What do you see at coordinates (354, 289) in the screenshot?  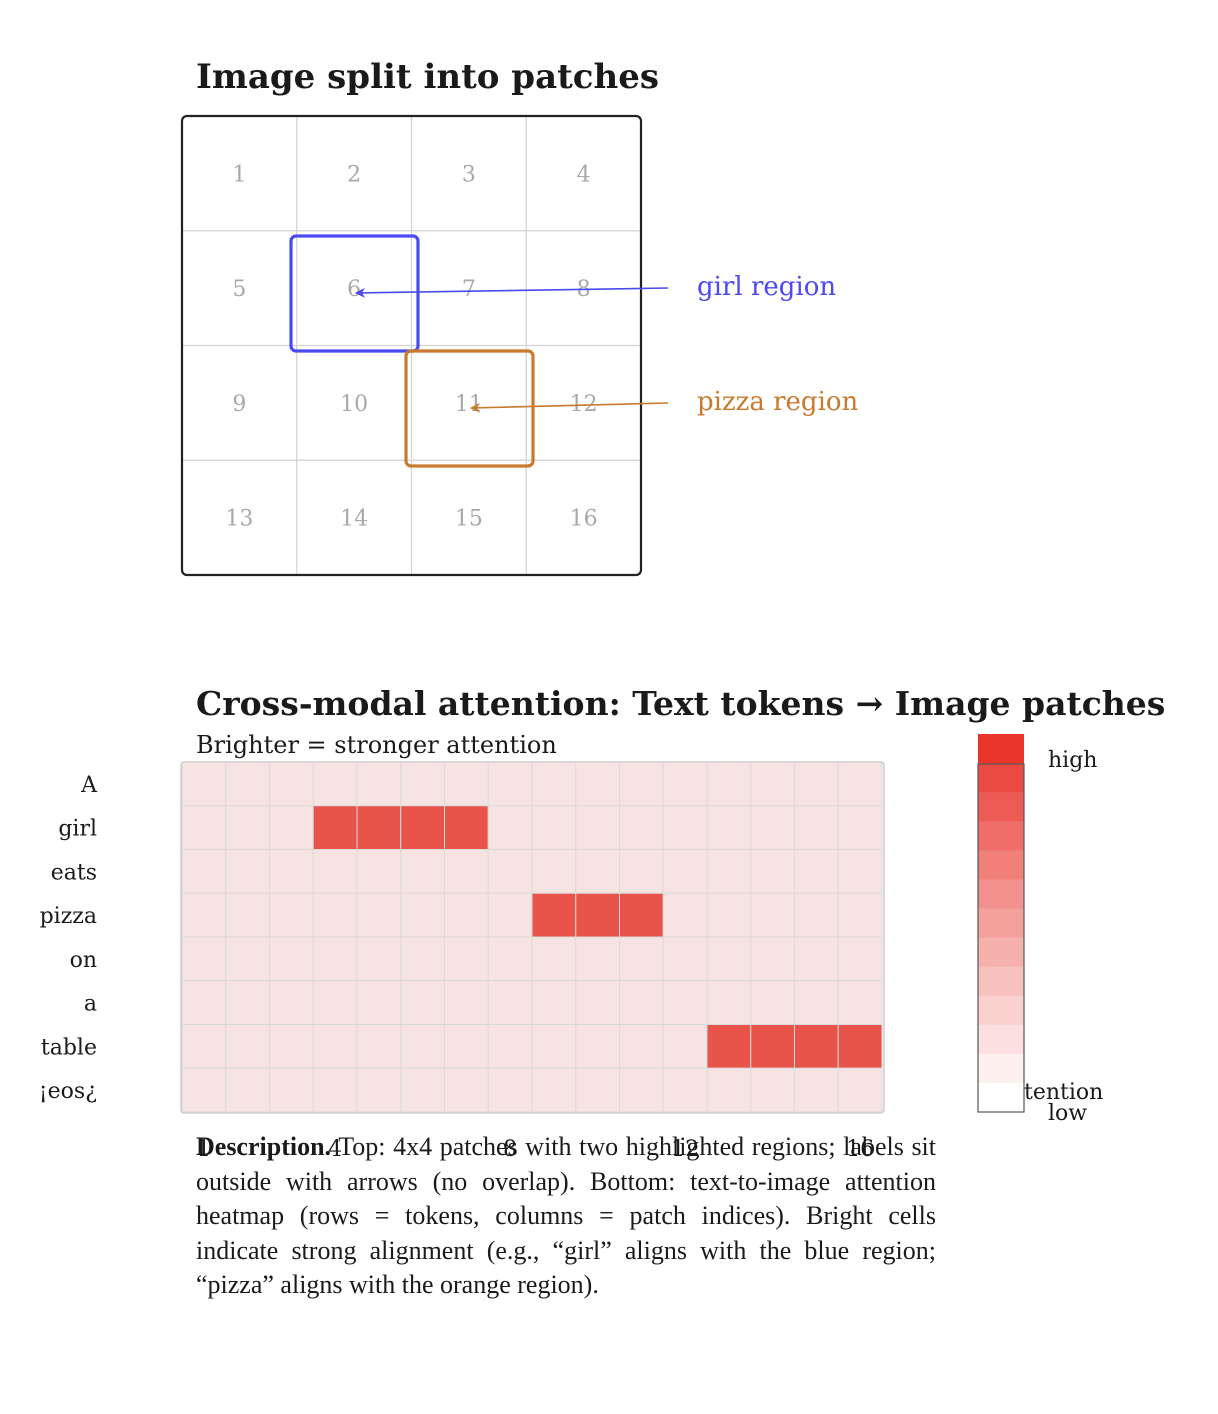 I see `patch-number: 6` at bounding box center [354, 289].